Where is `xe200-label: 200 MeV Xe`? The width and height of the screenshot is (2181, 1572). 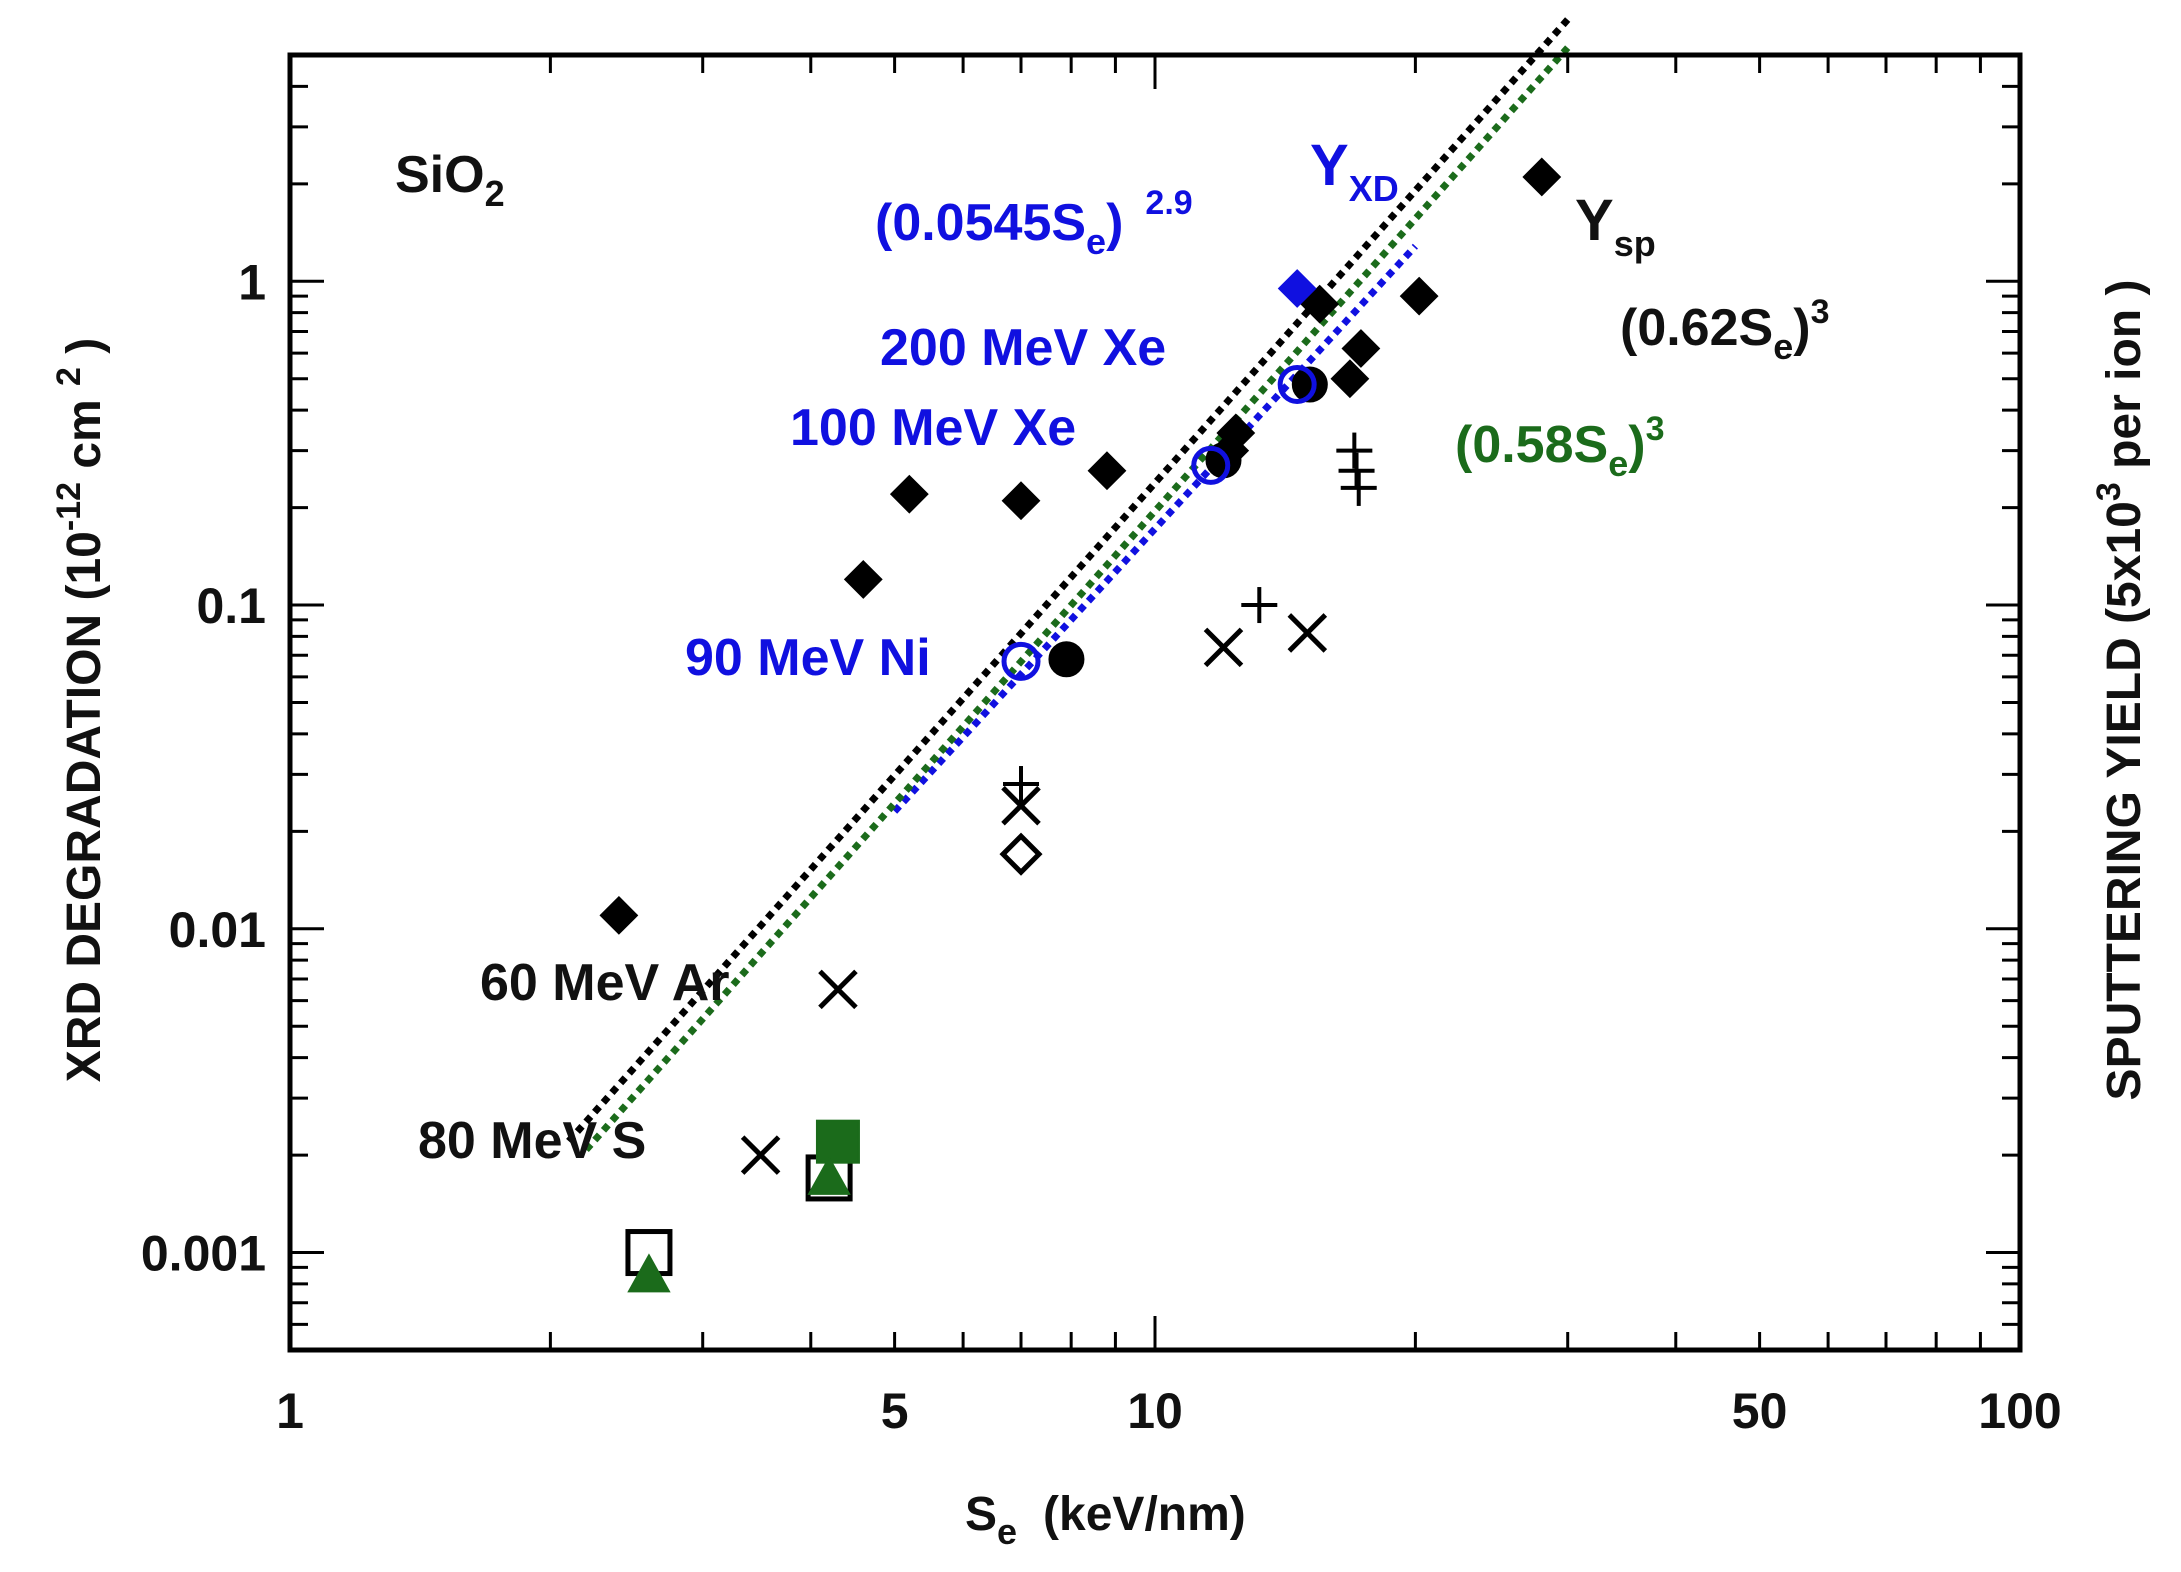 xe200-label: 200 MeV Xe is located at coordinates (1023, 348).